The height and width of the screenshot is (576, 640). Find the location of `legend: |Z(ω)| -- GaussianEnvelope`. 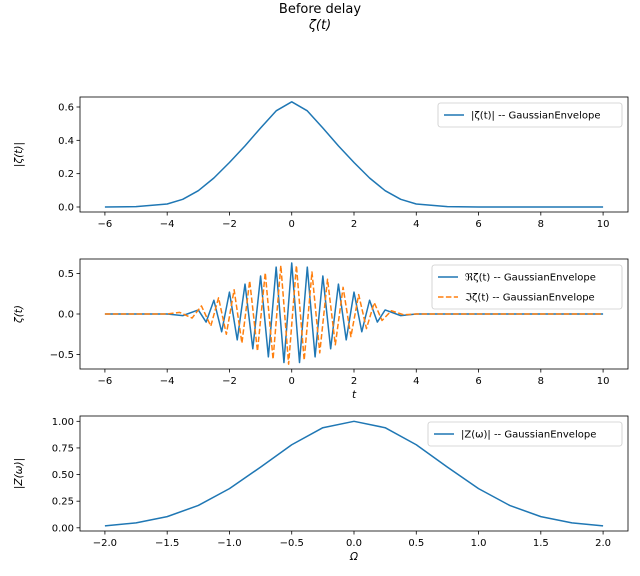

legend: |Z(ω)| -- GaussianEnvelope is located at coordinates (525, 434).